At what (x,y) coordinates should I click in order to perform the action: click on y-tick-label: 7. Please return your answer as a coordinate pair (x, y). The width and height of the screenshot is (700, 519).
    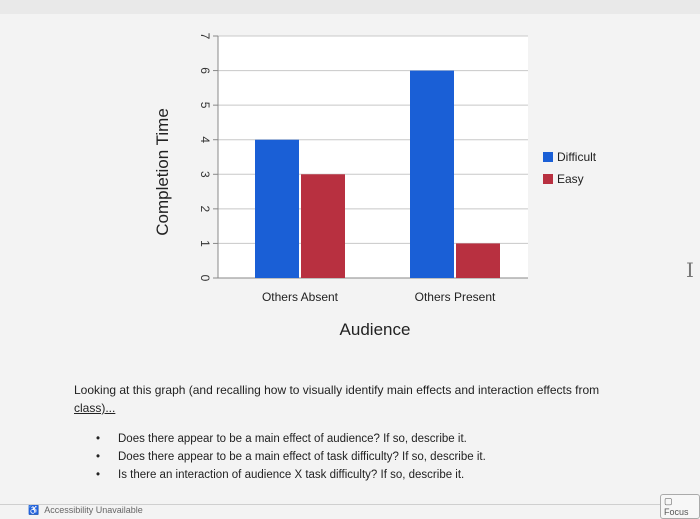
    Looking at the image, I should click on (205, 36).